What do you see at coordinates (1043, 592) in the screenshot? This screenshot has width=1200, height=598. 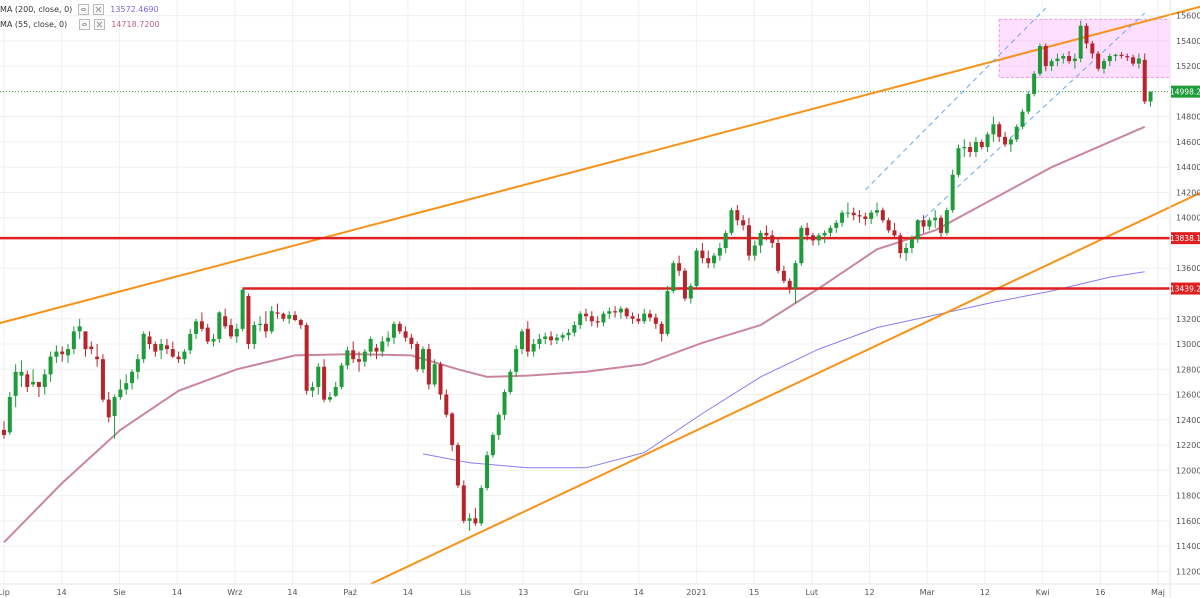 I see `x-tick-label: Kwi` at bounding box center [1043, 592].